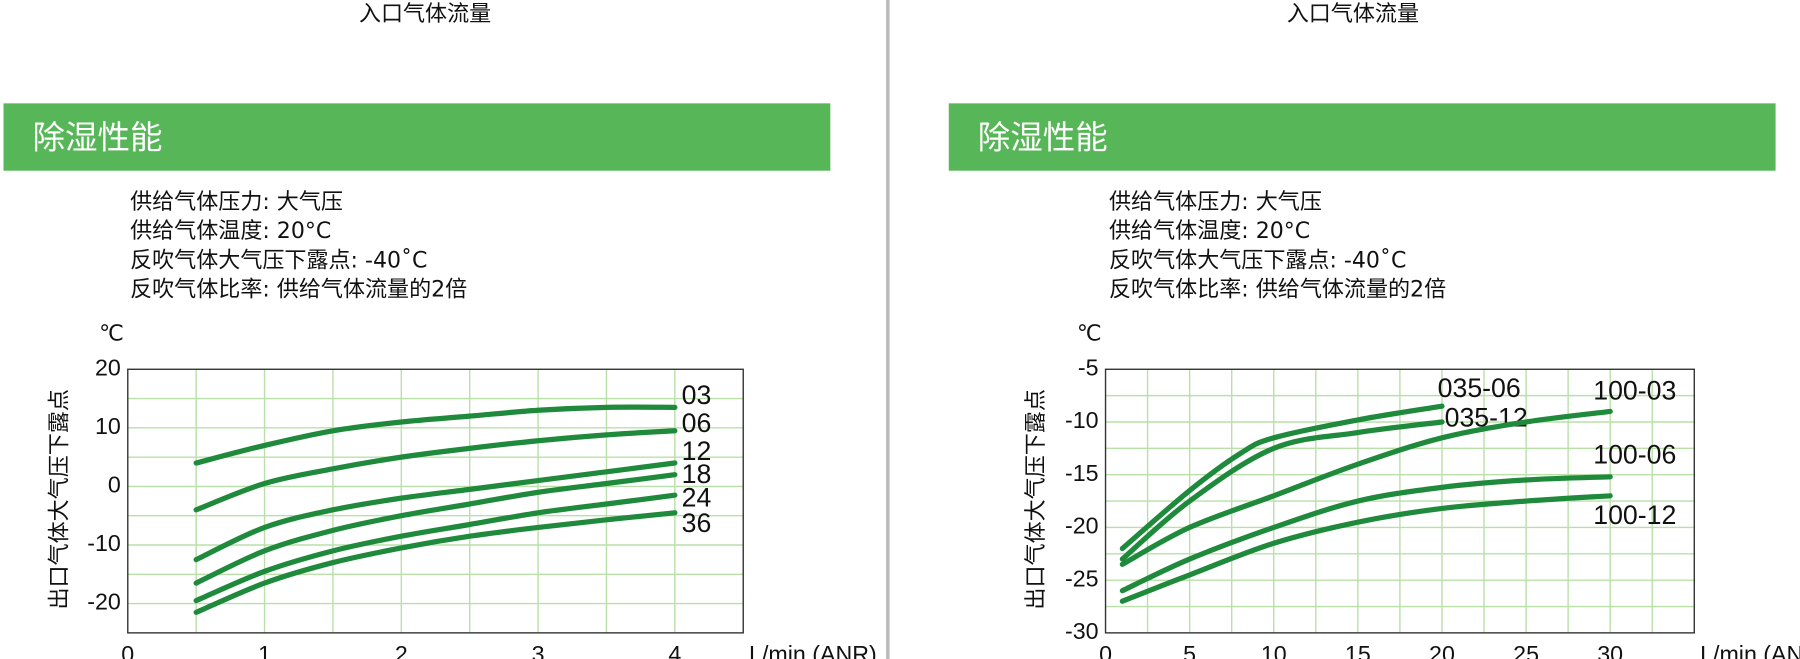 The height and width of the screenshot is (659, 1800). Describe the element at coordinates (1634, 391) in the screenshot. I see `series-label: 100-03` at that location.